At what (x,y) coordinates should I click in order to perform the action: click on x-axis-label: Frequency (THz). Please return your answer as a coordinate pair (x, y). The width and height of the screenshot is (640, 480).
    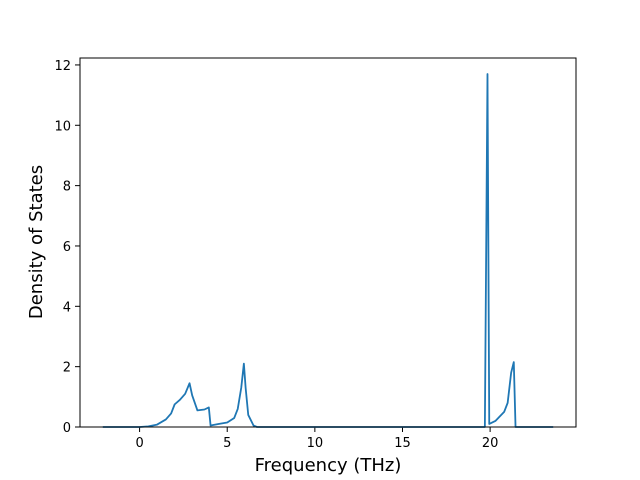
    Looking at the image, I should click on (328, 465).